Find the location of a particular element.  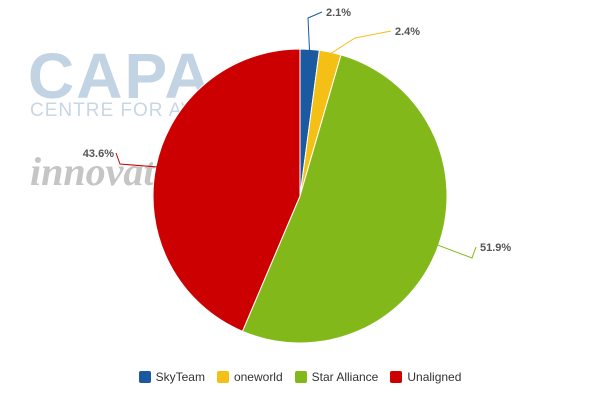

data-label-skyteam: 2.1% is located at coordinates (338, 13).